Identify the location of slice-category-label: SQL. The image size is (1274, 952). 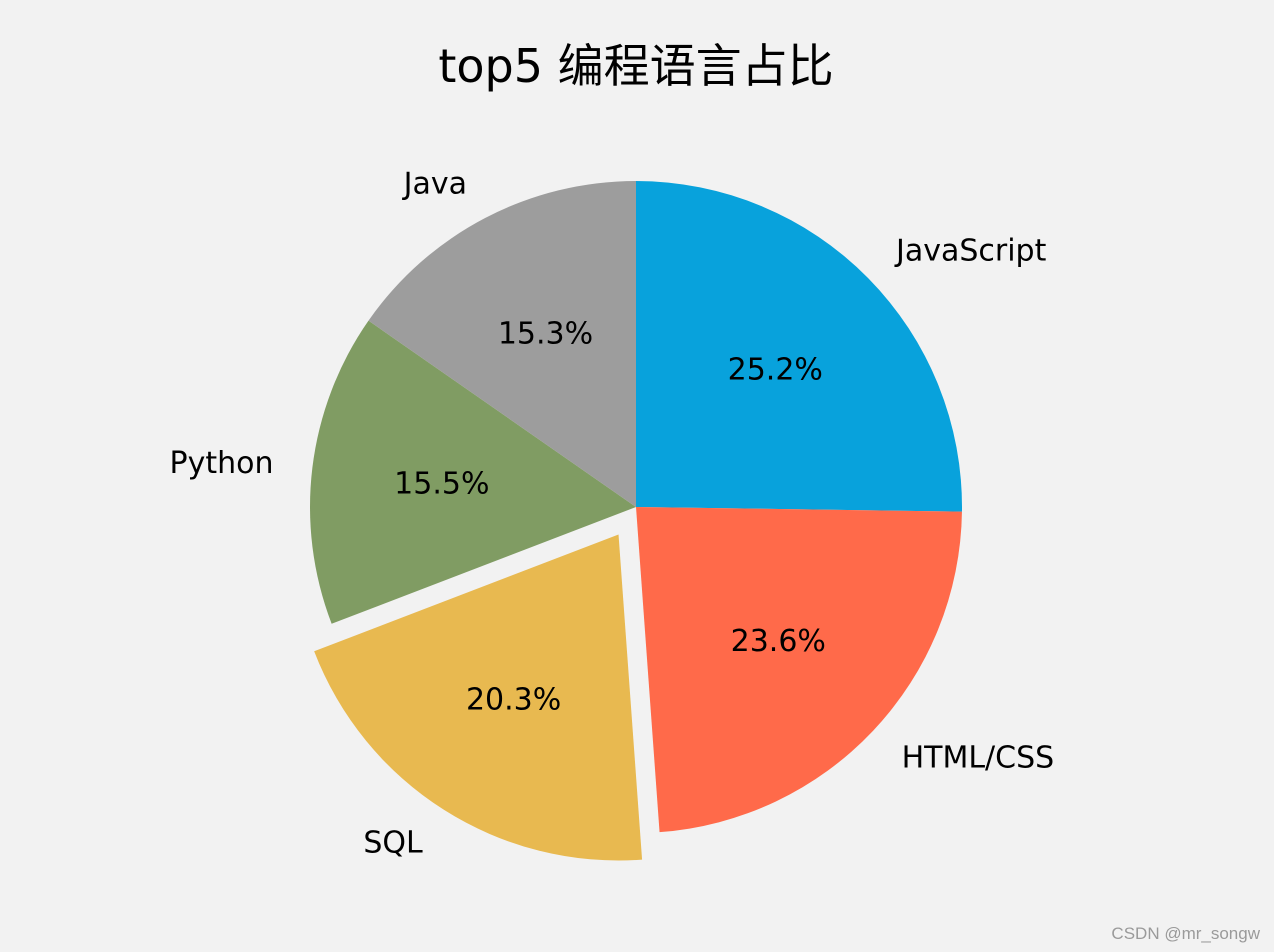
(393, 843).